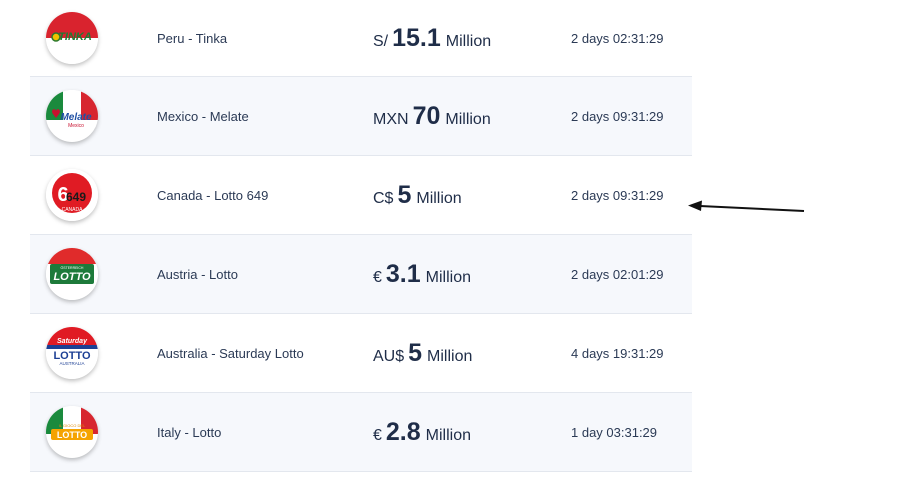  I want to click on jackpot: AU$ 5 Million, so click(422, 353).